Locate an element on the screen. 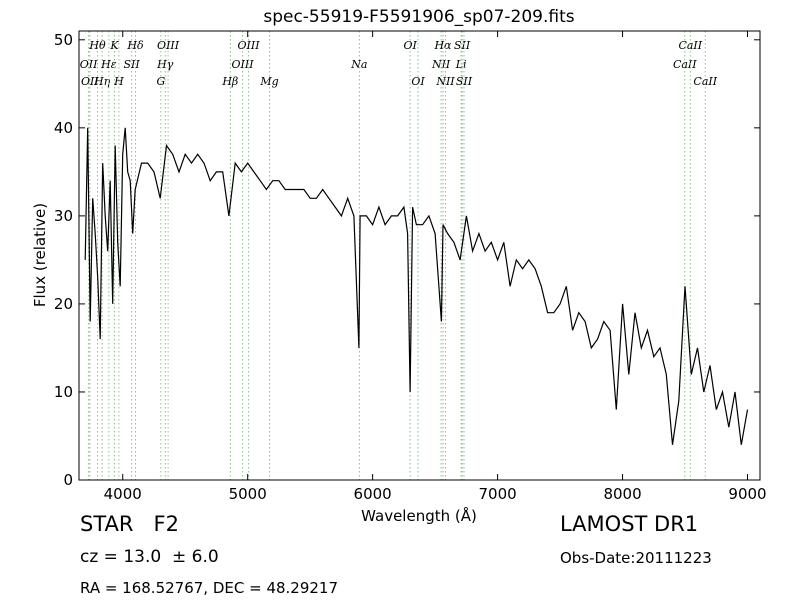 The height and width of the screenshot is (600, 800). x-tick-label: 9000 is located at coordinates (747, 494).